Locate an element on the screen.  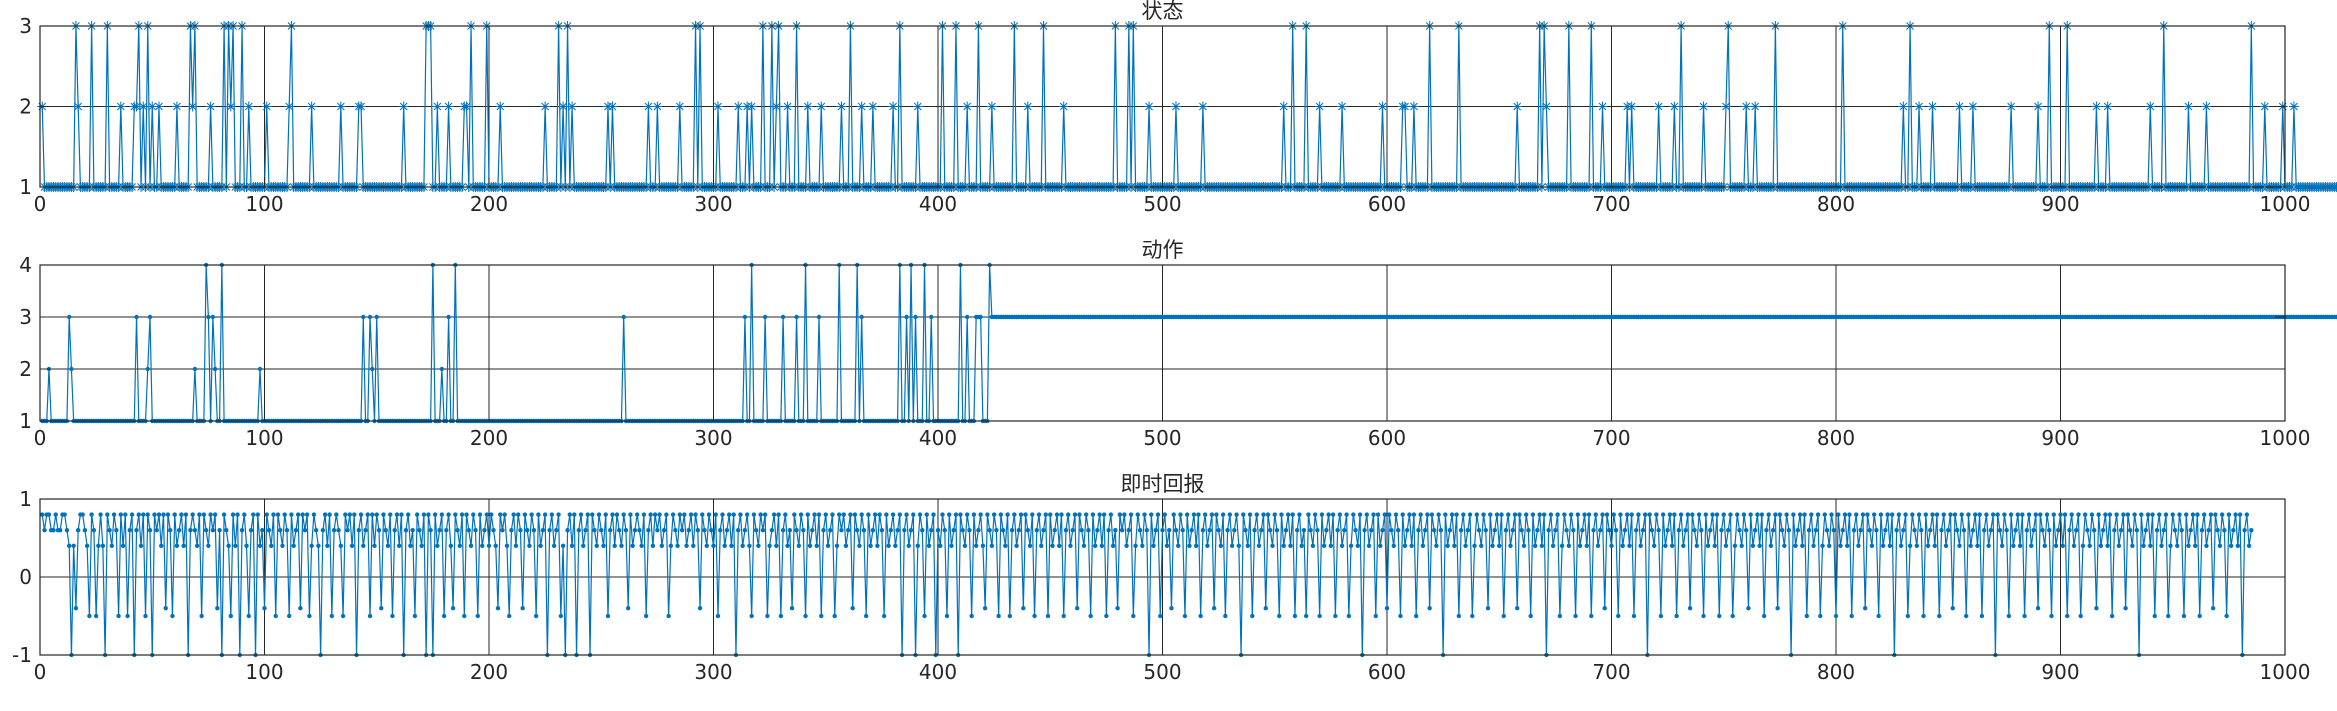
x-tick-label: 500 is located at coordinates (1162, 438).